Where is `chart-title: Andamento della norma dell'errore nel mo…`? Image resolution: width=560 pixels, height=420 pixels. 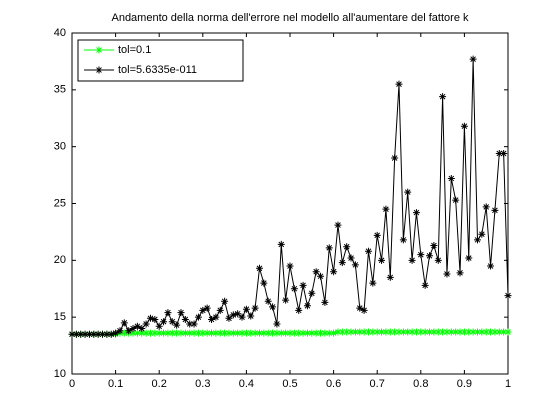
chart-title: Andamento della norma dell'errore nel mo… is located at coordinates (290, 18).